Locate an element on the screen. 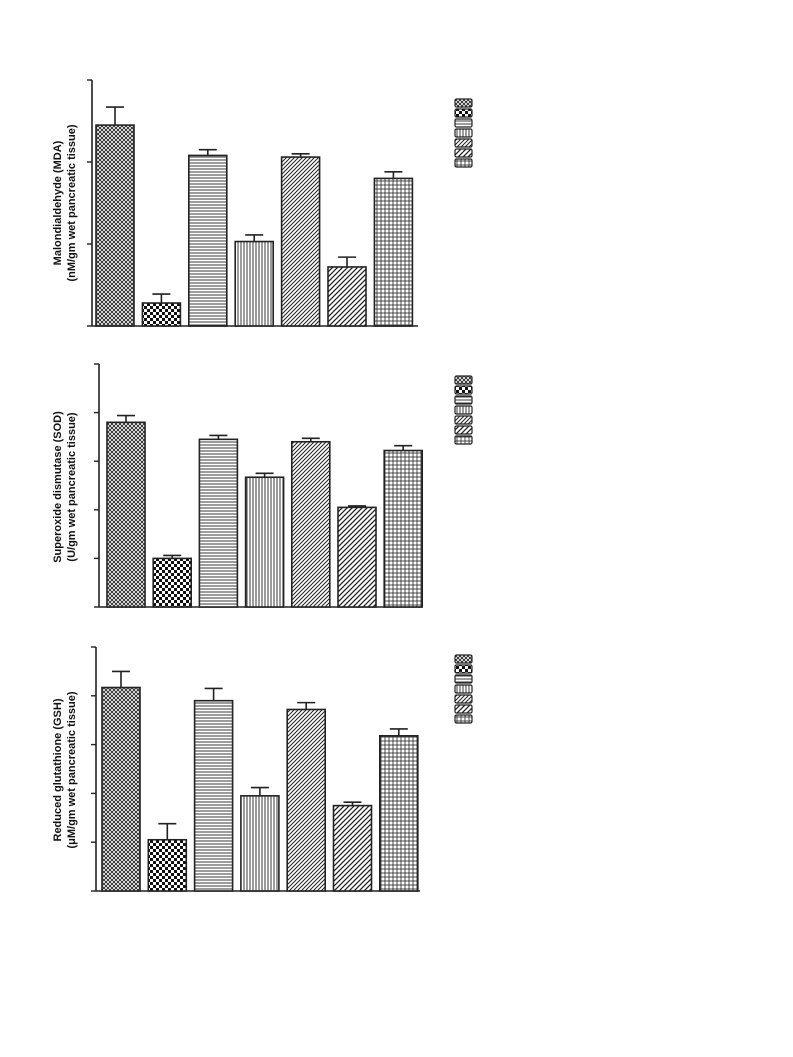 This screenshot has height=1057, width=793. gsh-ylabel-line2: (μM/gm wet pancreatic tissue) is located at coordinates (72, 769).